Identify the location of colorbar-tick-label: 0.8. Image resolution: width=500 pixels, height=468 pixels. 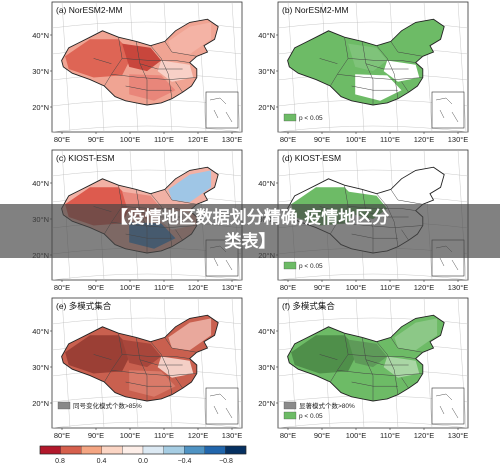
(60, 461).